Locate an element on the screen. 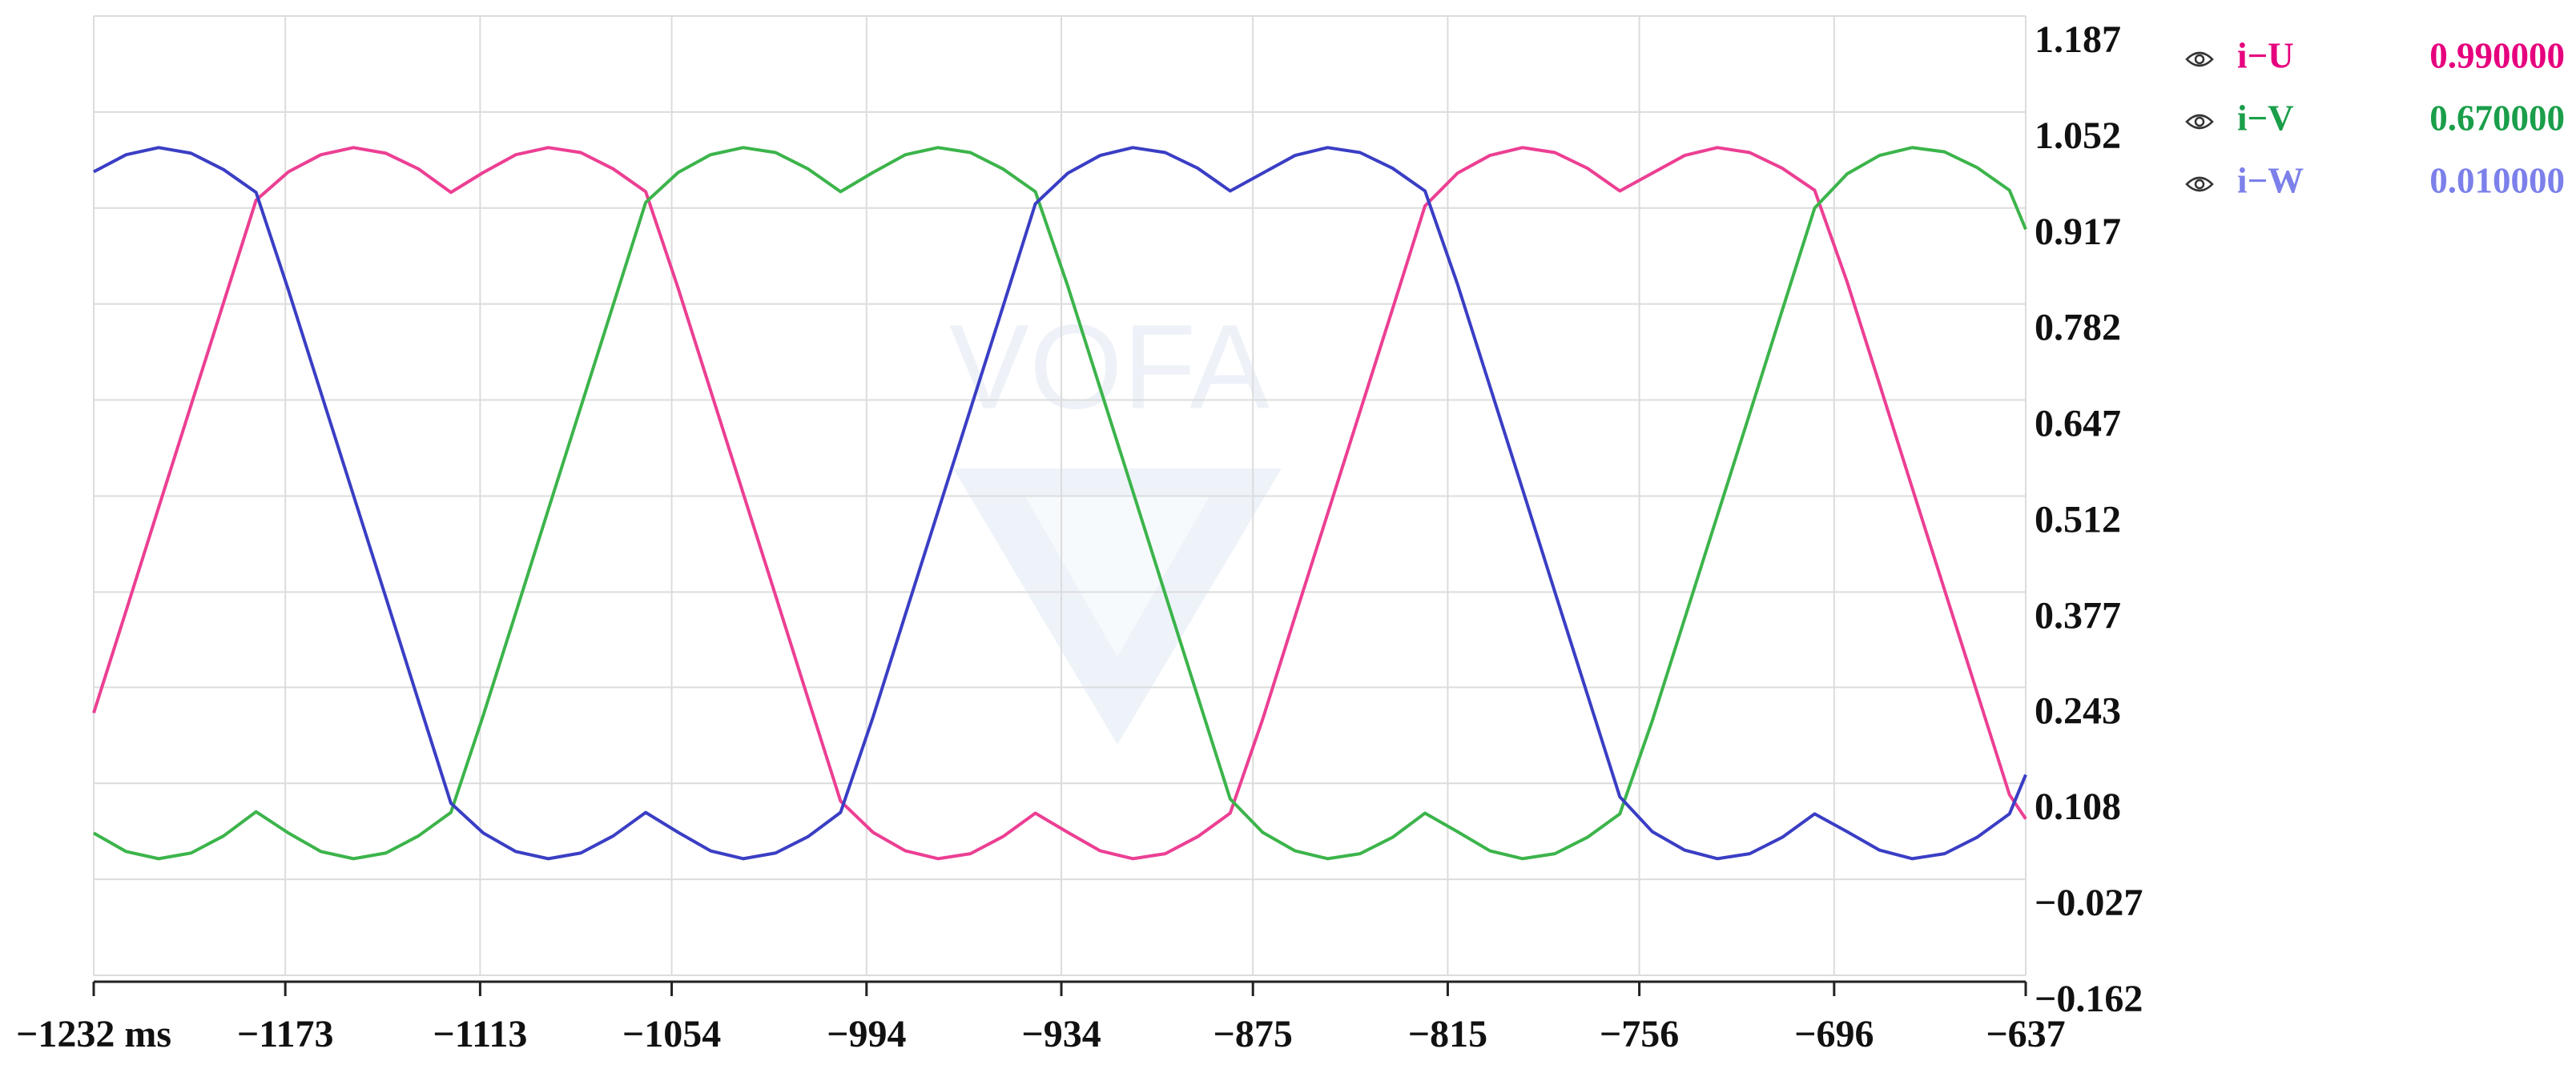 This screenshot has width=2576, height=1073. y-tick-label: −0.162 is located at coordinates (2089, 999).